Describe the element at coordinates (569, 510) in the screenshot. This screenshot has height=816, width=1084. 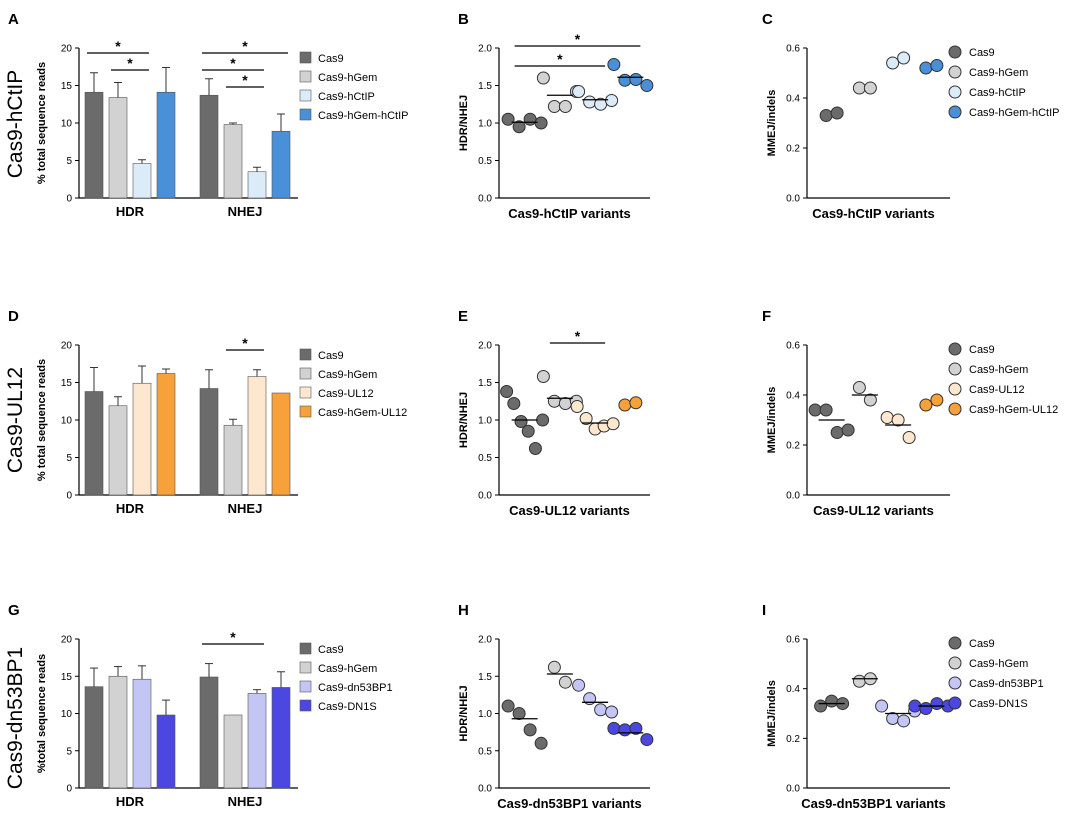
I see `x-axis-title: Cas9-UL12 variants` at that location.